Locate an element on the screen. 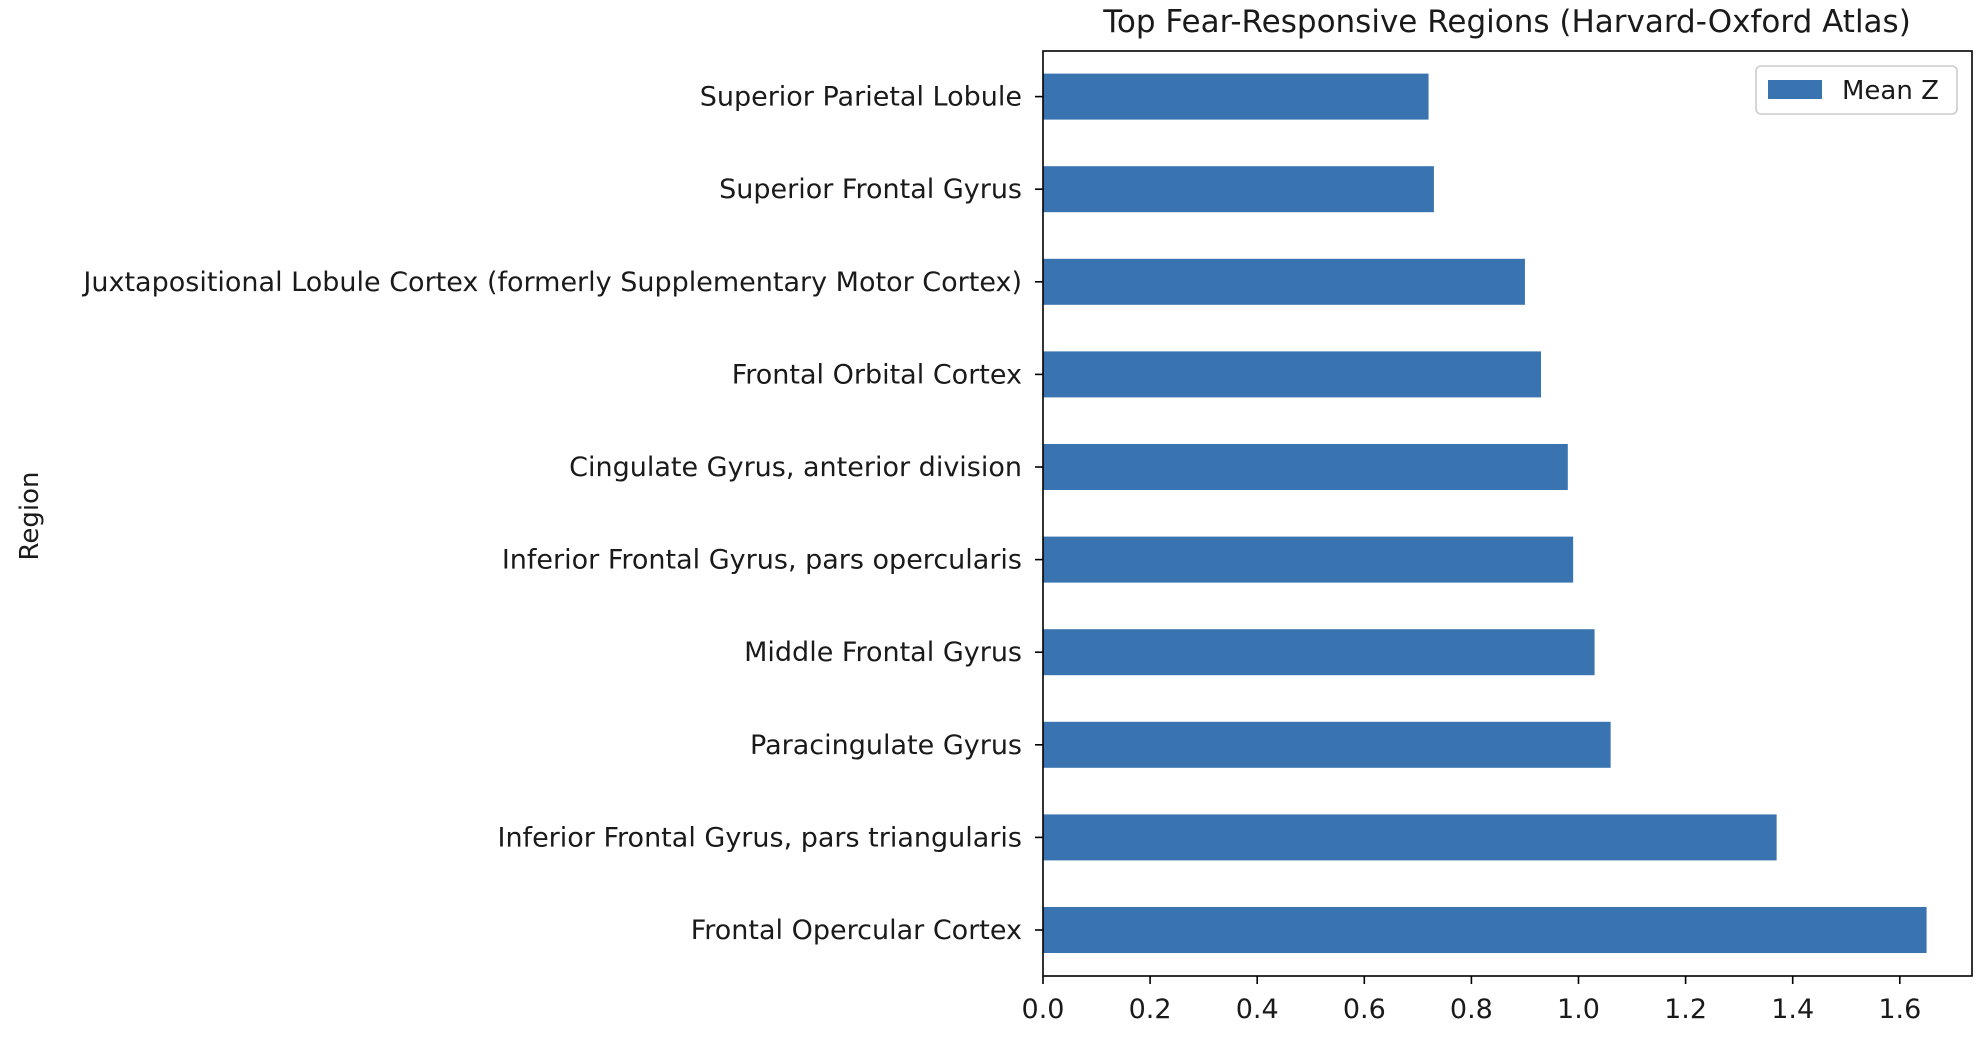 The width and height of the screenshot is (1986, 1038). y-tick-label: Middle Frontal Gyrus is located at coordinates (883, 652).